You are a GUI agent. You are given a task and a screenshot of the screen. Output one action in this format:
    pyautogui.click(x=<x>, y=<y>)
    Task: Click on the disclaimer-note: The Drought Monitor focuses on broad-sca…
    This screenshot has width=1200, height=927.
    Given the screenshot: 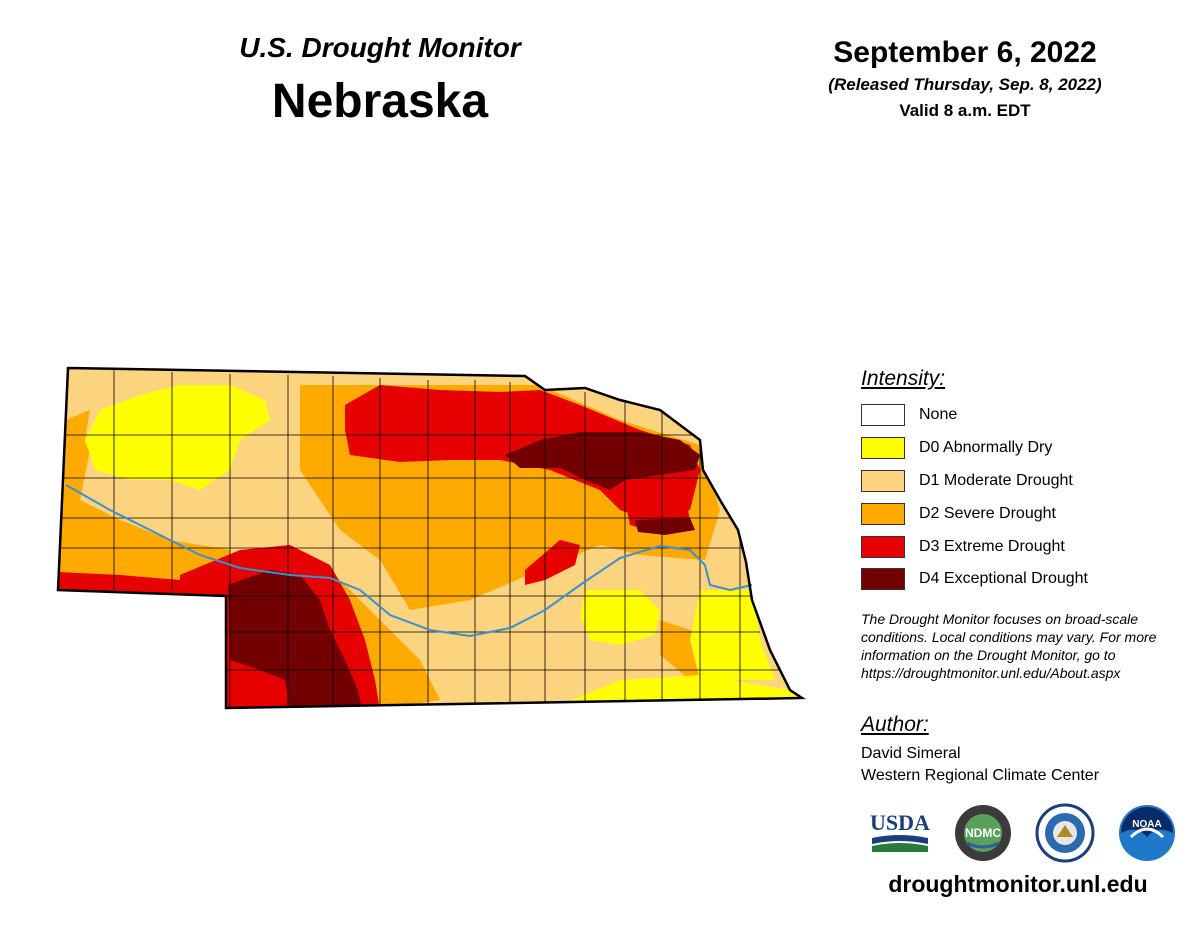 What is the action you would take?
    pyautogui.click(x=1009, y=646)
    